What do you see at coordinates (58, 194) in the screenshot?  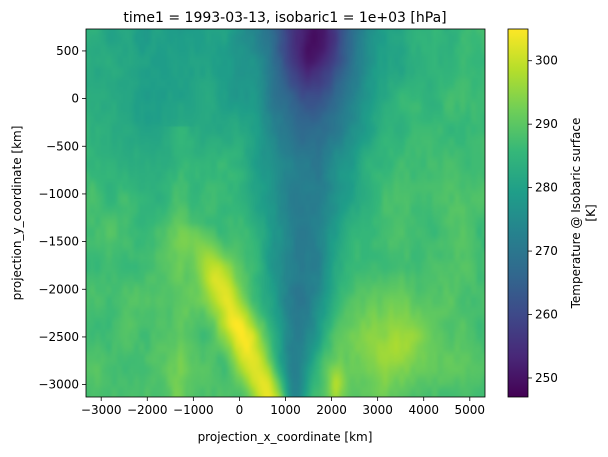 I see `y-tick-label: −1000` at bounding box center [58, 194].